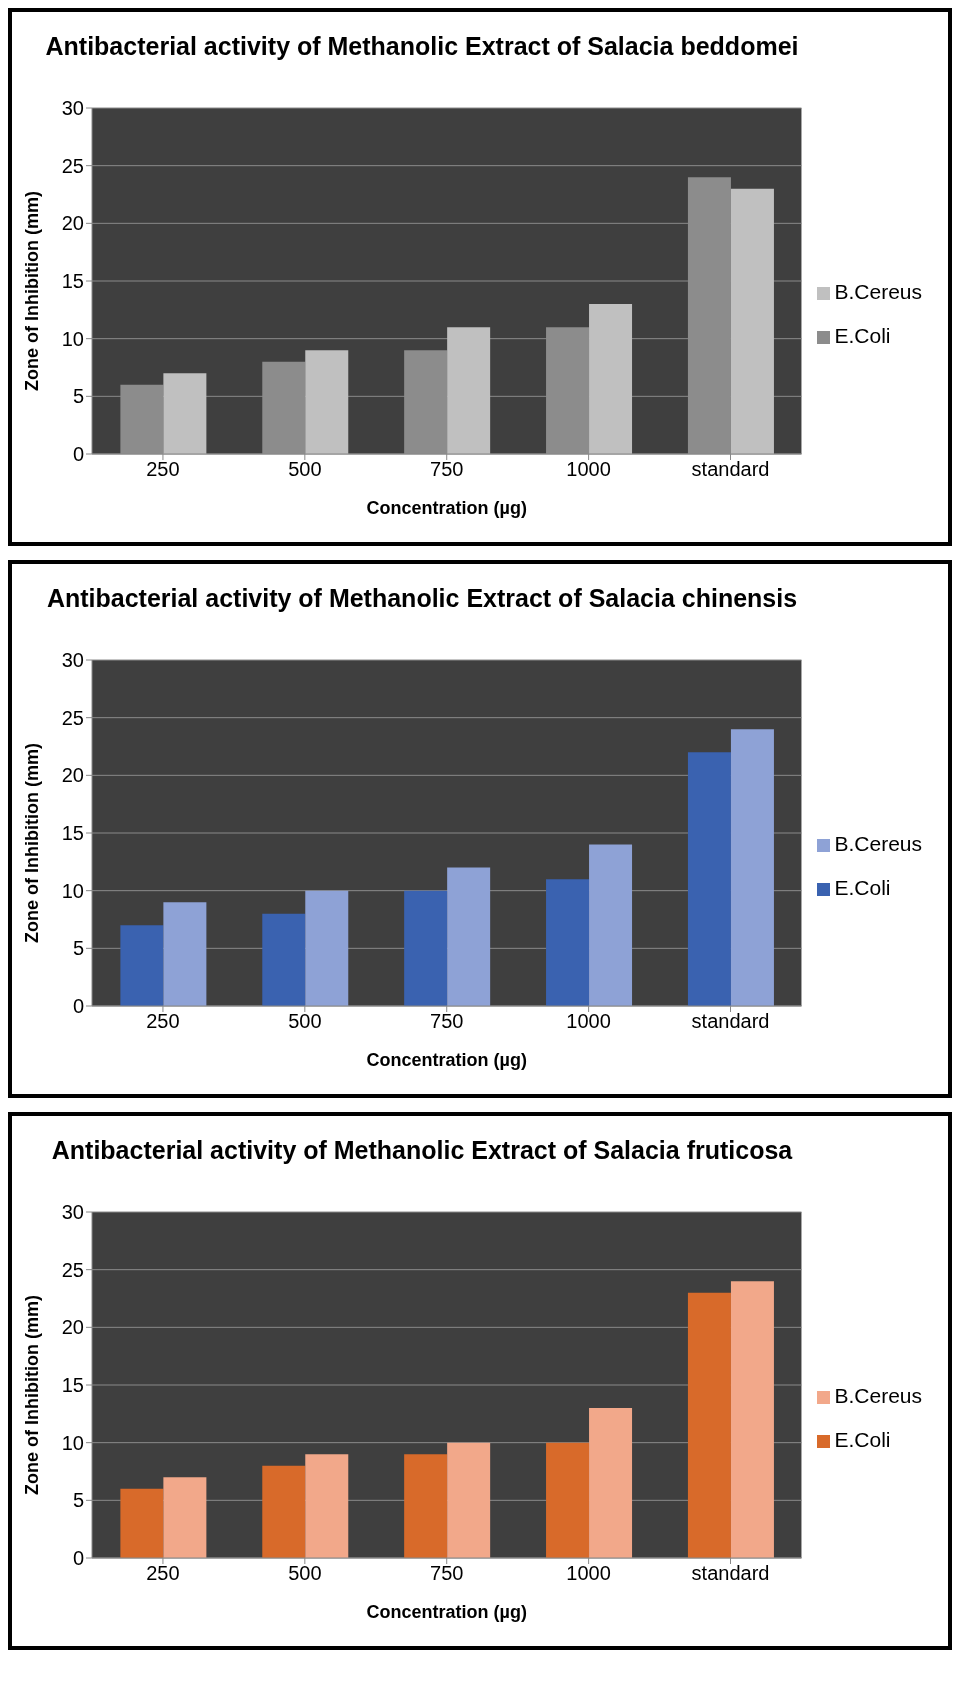  Describe the element at coordinates (422, 598) in the screenshot. I see `chart-title: Antibacterial activity of Methanolic Extract of Salacia chinensis` at that location.